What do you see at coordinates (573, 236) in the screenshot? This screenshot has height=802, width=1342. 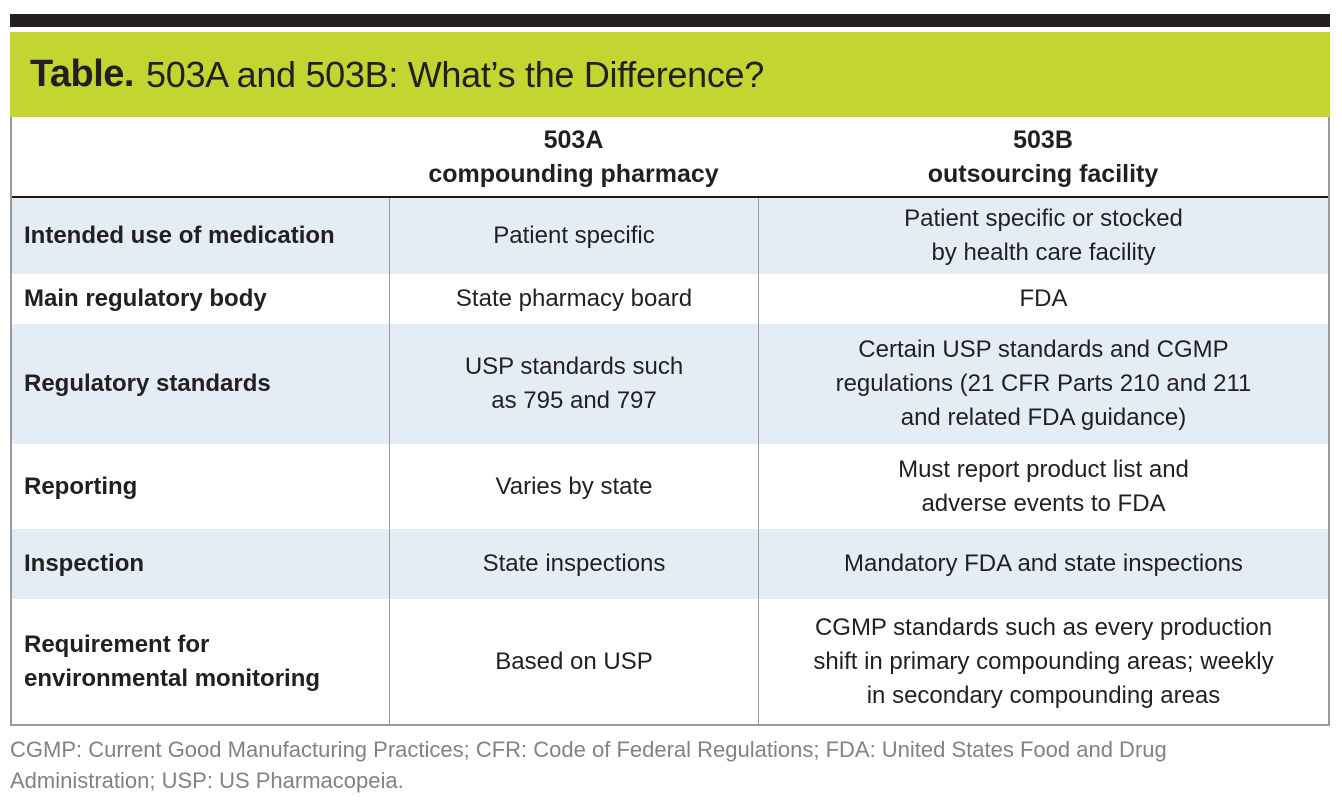 I see `cell-503a: Patient specific` at bounding box center [573, 236].